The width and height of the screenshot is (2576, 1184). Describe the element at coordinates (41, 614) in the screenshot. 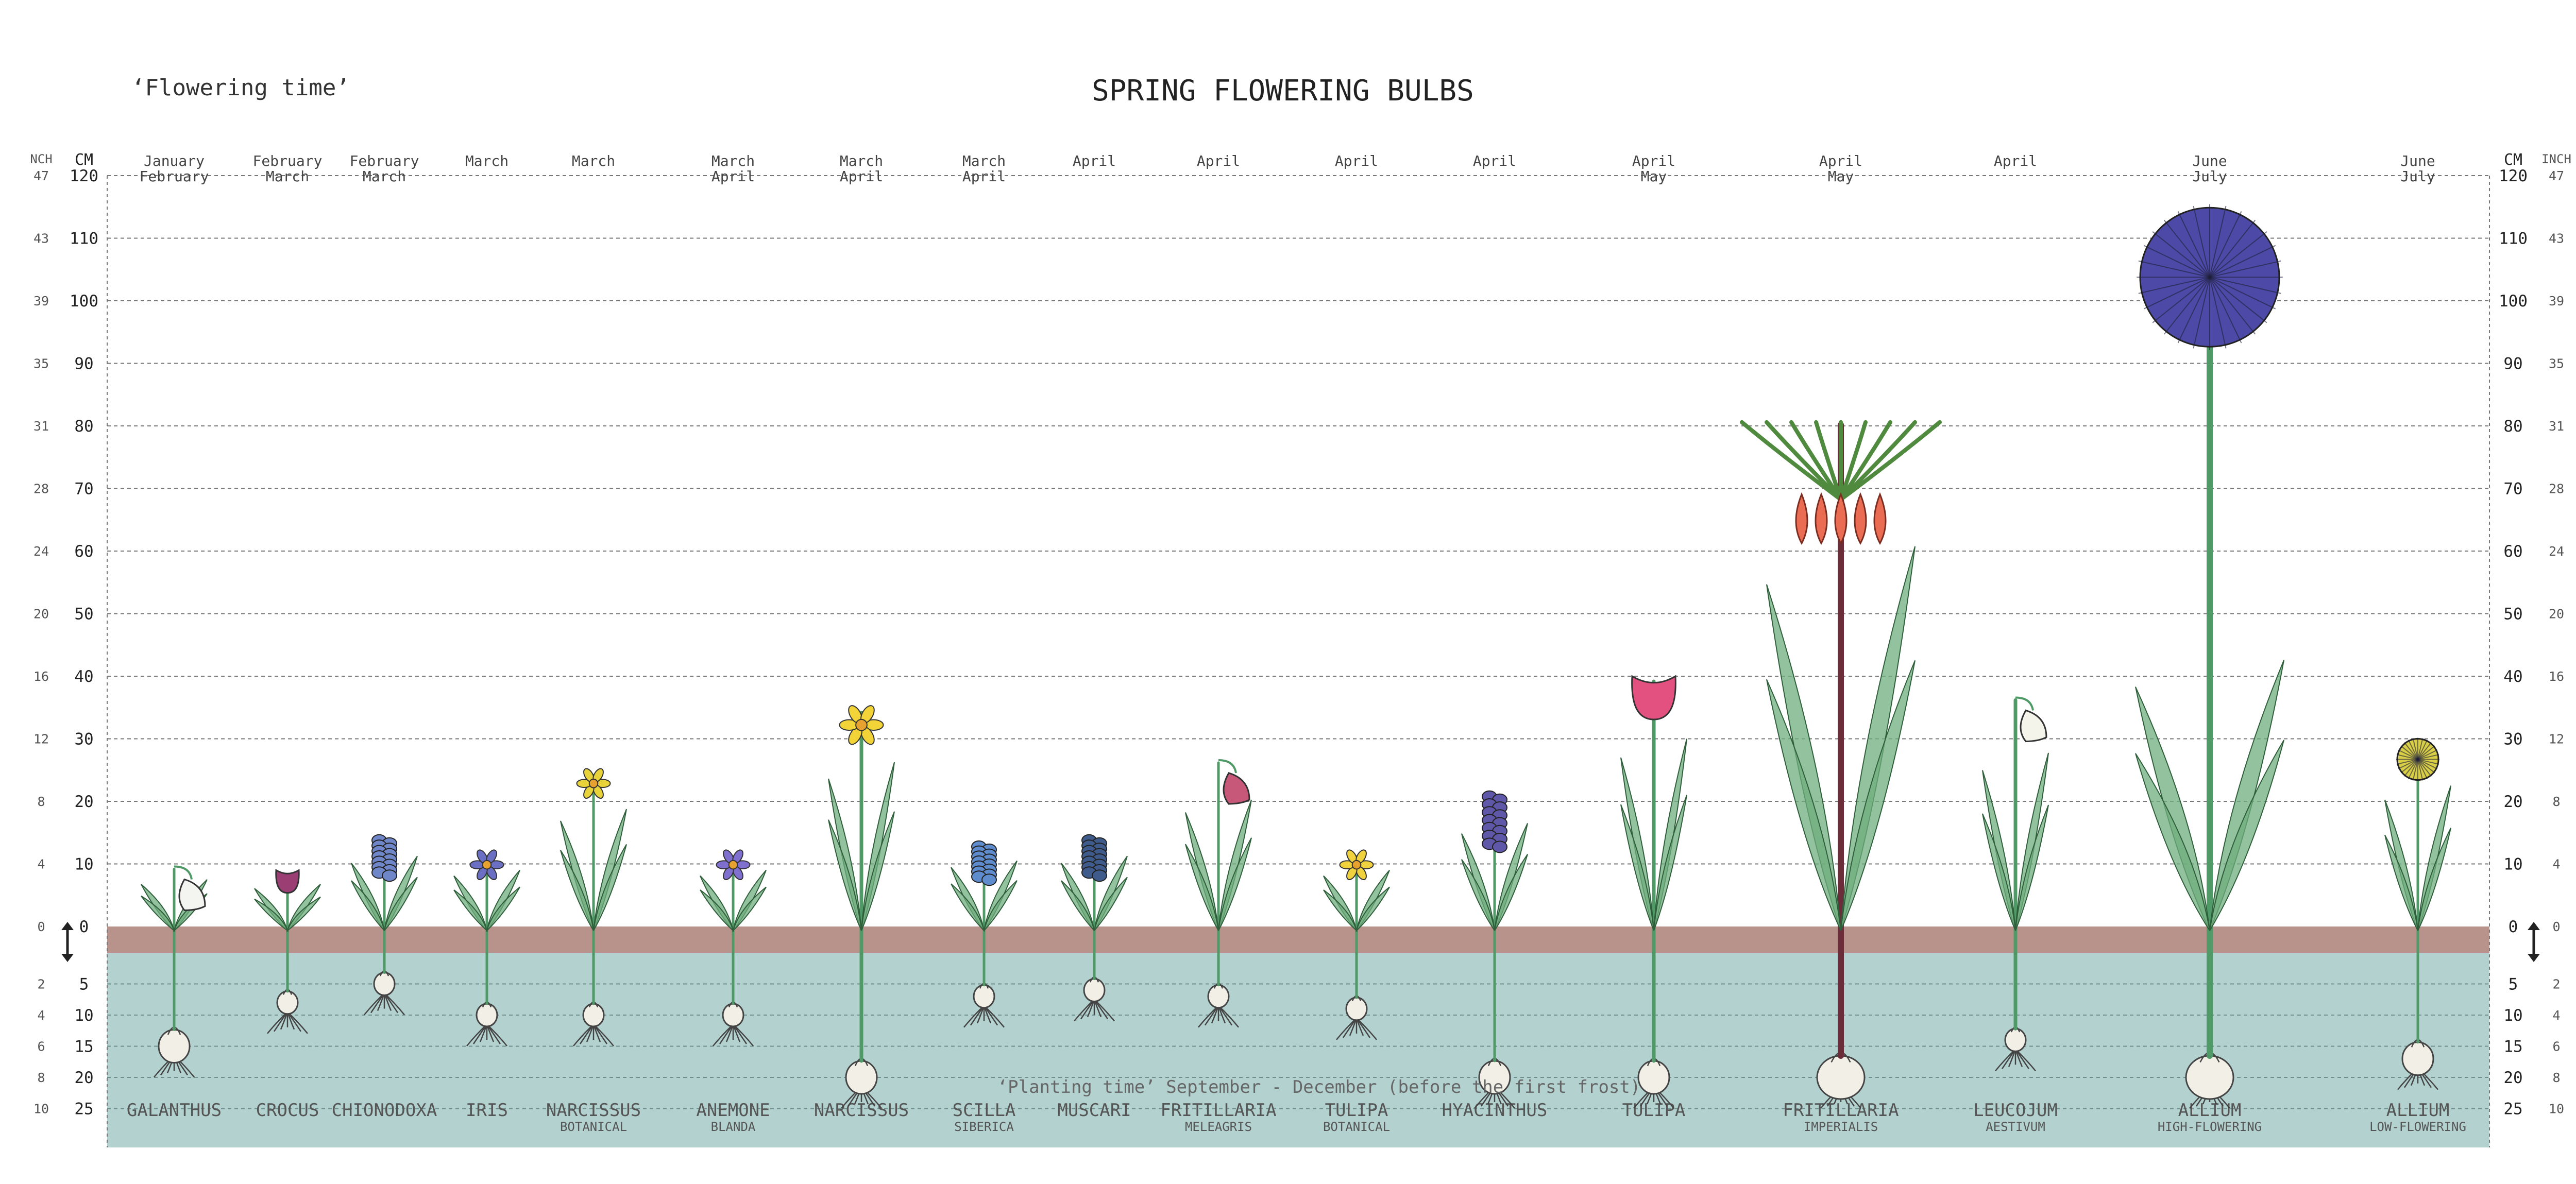

I see `inch-tick-label: 20` at that location.